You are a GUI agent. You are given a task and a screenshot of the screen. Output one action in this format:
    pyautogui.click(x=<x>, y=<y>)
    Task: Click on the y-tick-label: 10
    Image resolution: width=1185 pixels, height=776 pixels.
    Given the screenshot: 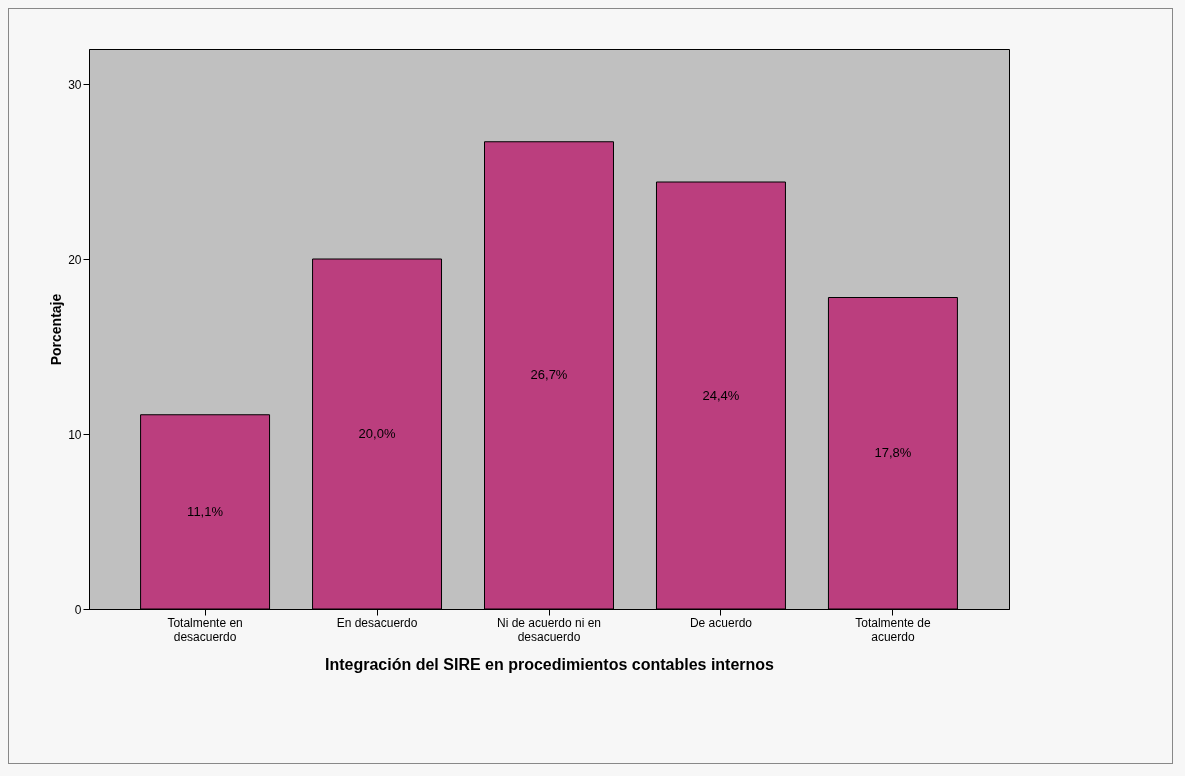 What is the action you would take?
    pyautogui.click(x=75, y=434)
    